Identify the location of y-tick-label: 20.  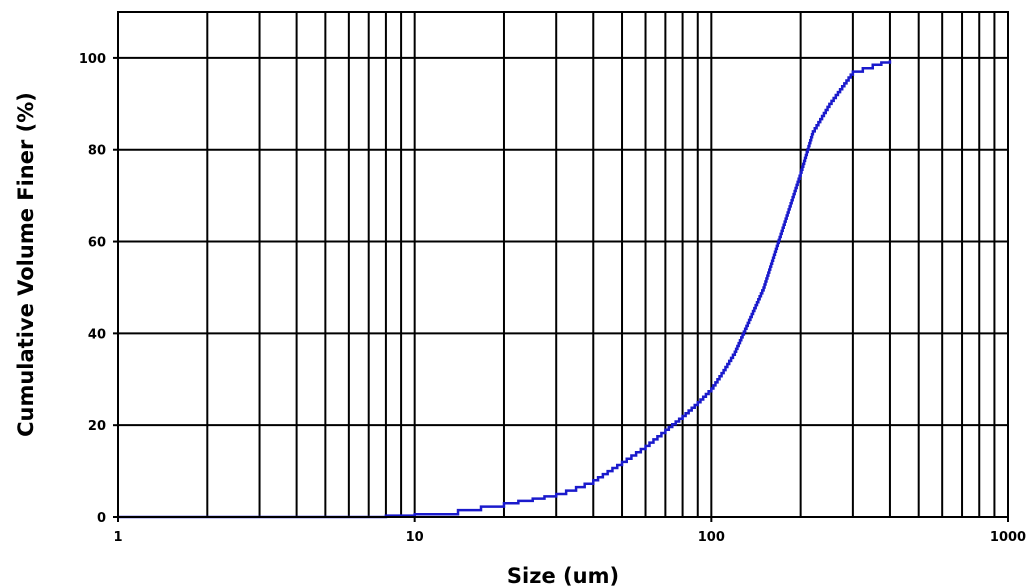
(97, 426).